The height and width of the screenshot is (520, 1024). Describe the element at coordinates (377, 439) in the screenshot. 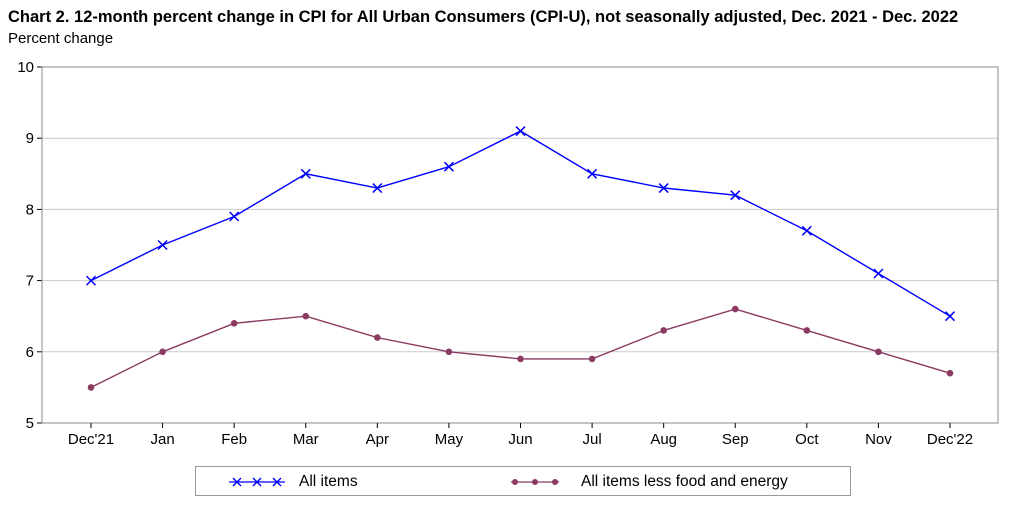

I see `x-tick-label: Apr` at that location.